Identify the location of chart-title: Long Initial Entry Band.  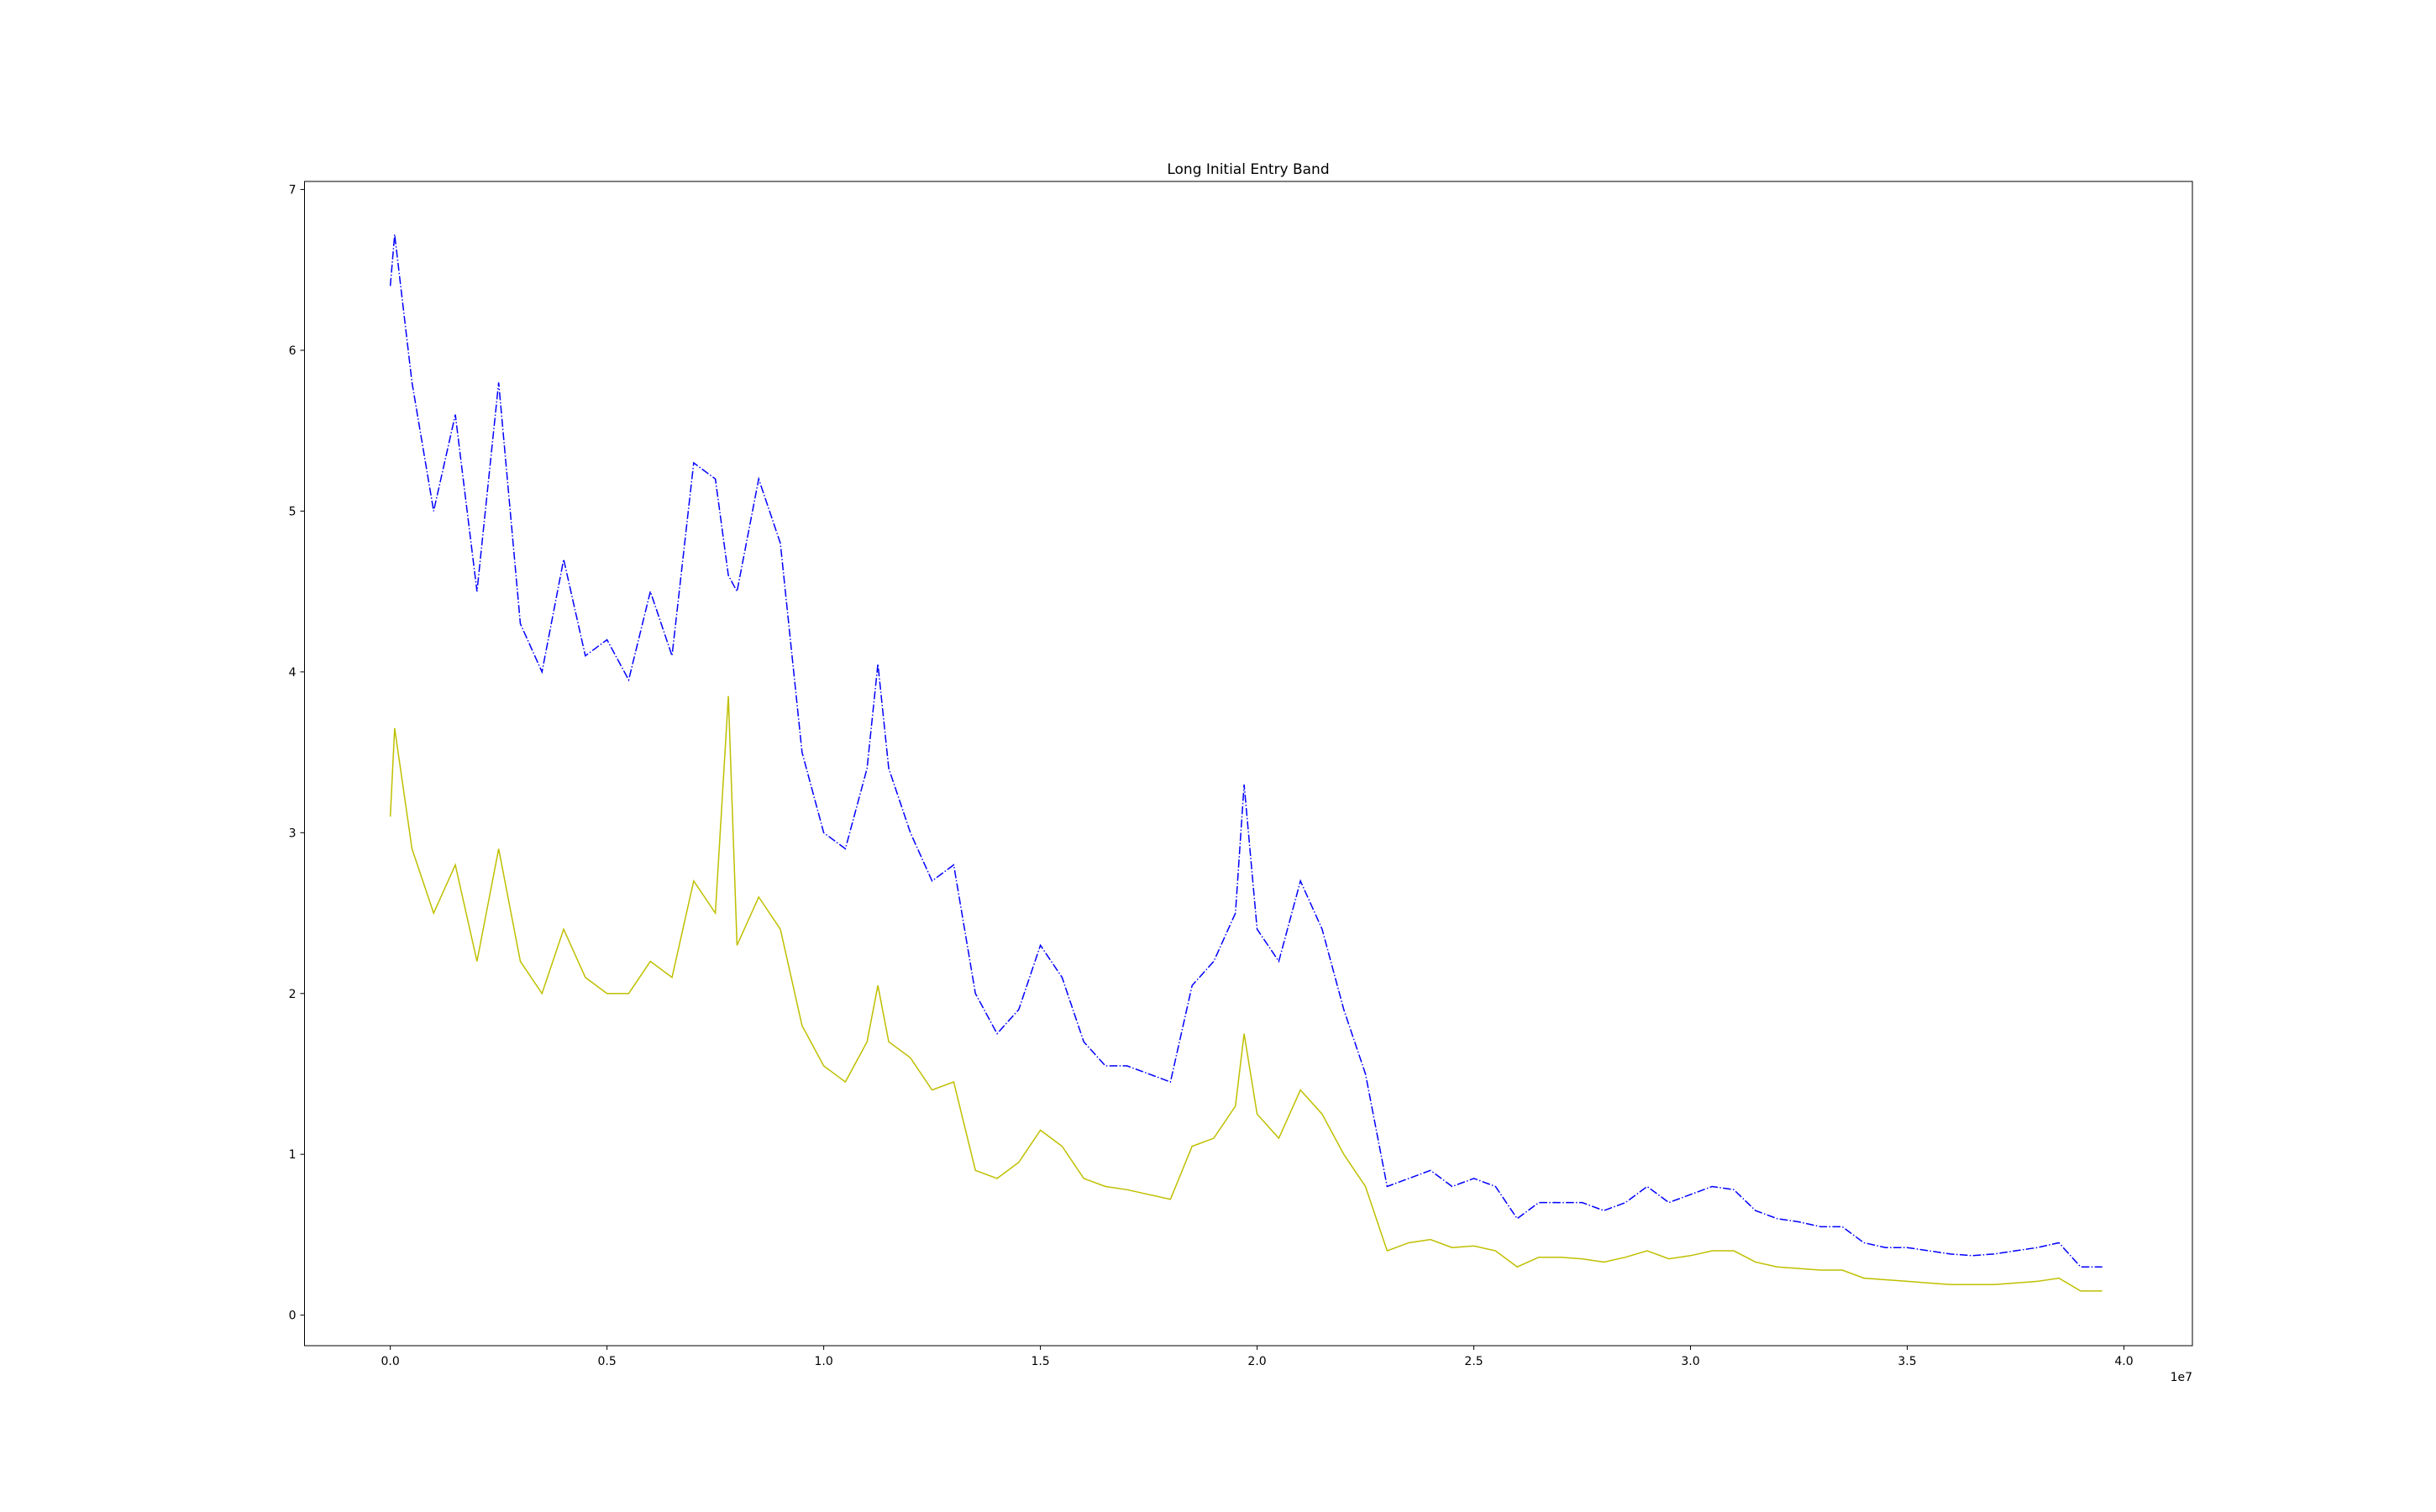
(1248, 169).